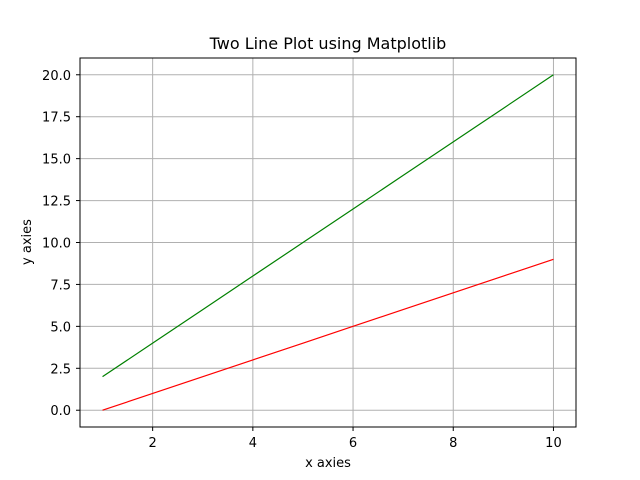  What do you see at coordinates (553, 443) in the screenshot?
I see `x-tick-label: 10` at bounding box center [553, 443].